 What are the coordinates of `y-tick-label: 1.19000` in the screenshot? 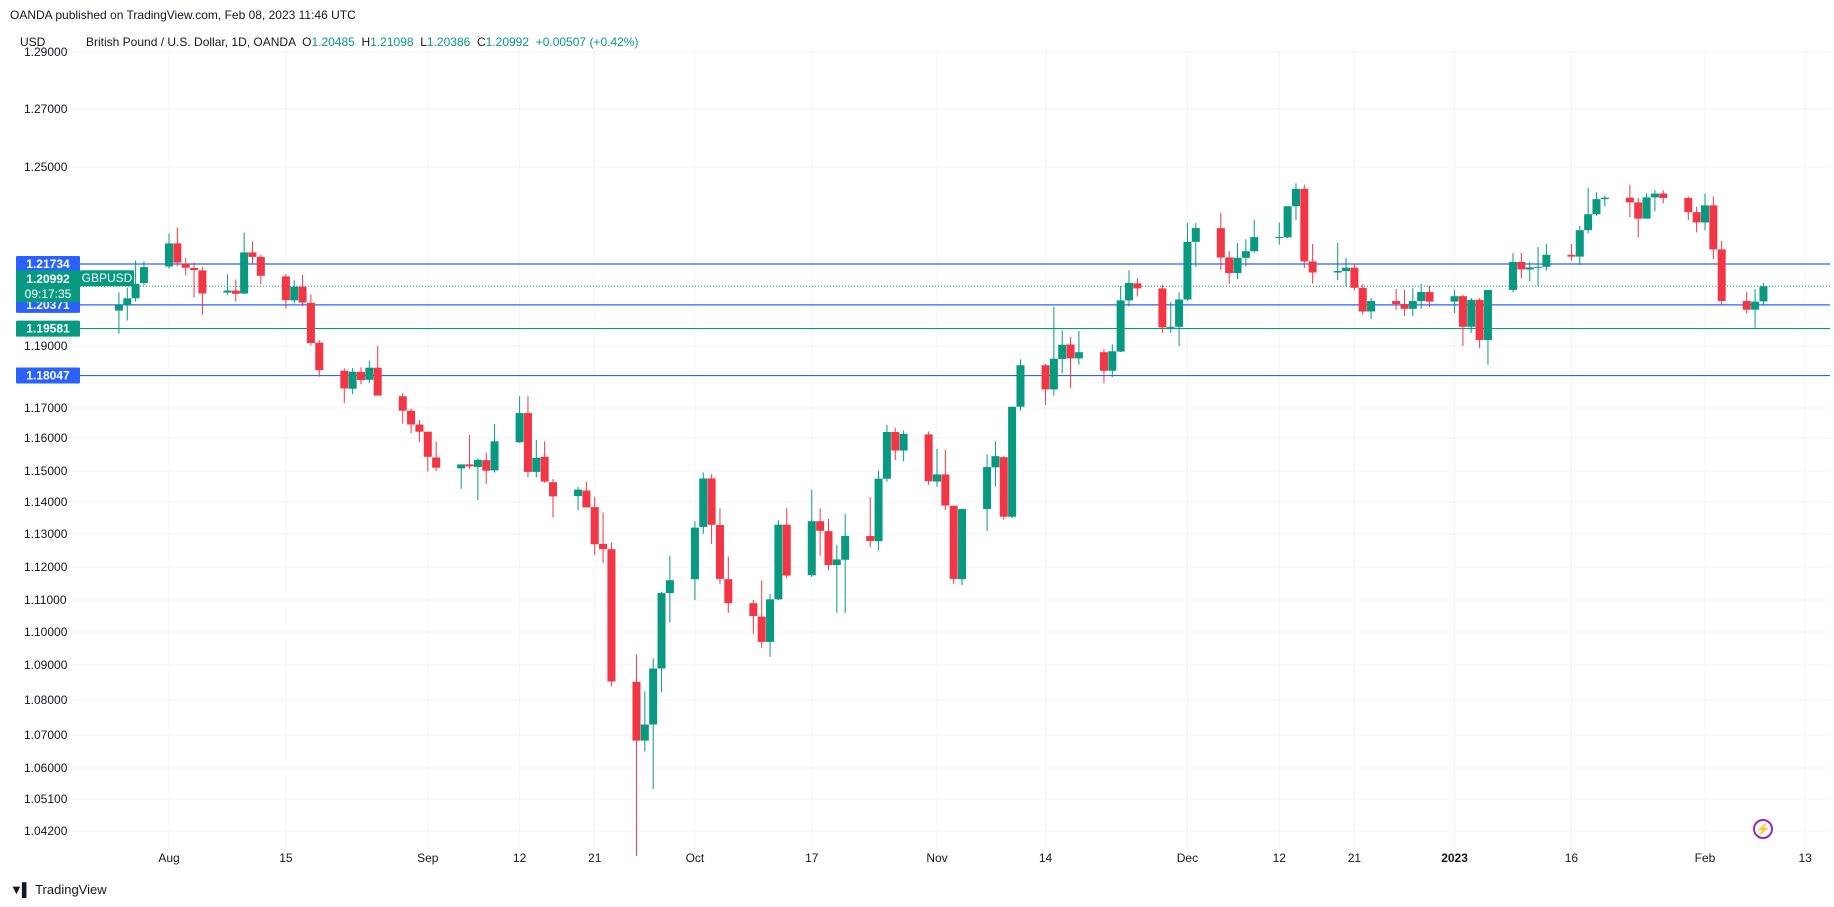 It's located at (46, 346).